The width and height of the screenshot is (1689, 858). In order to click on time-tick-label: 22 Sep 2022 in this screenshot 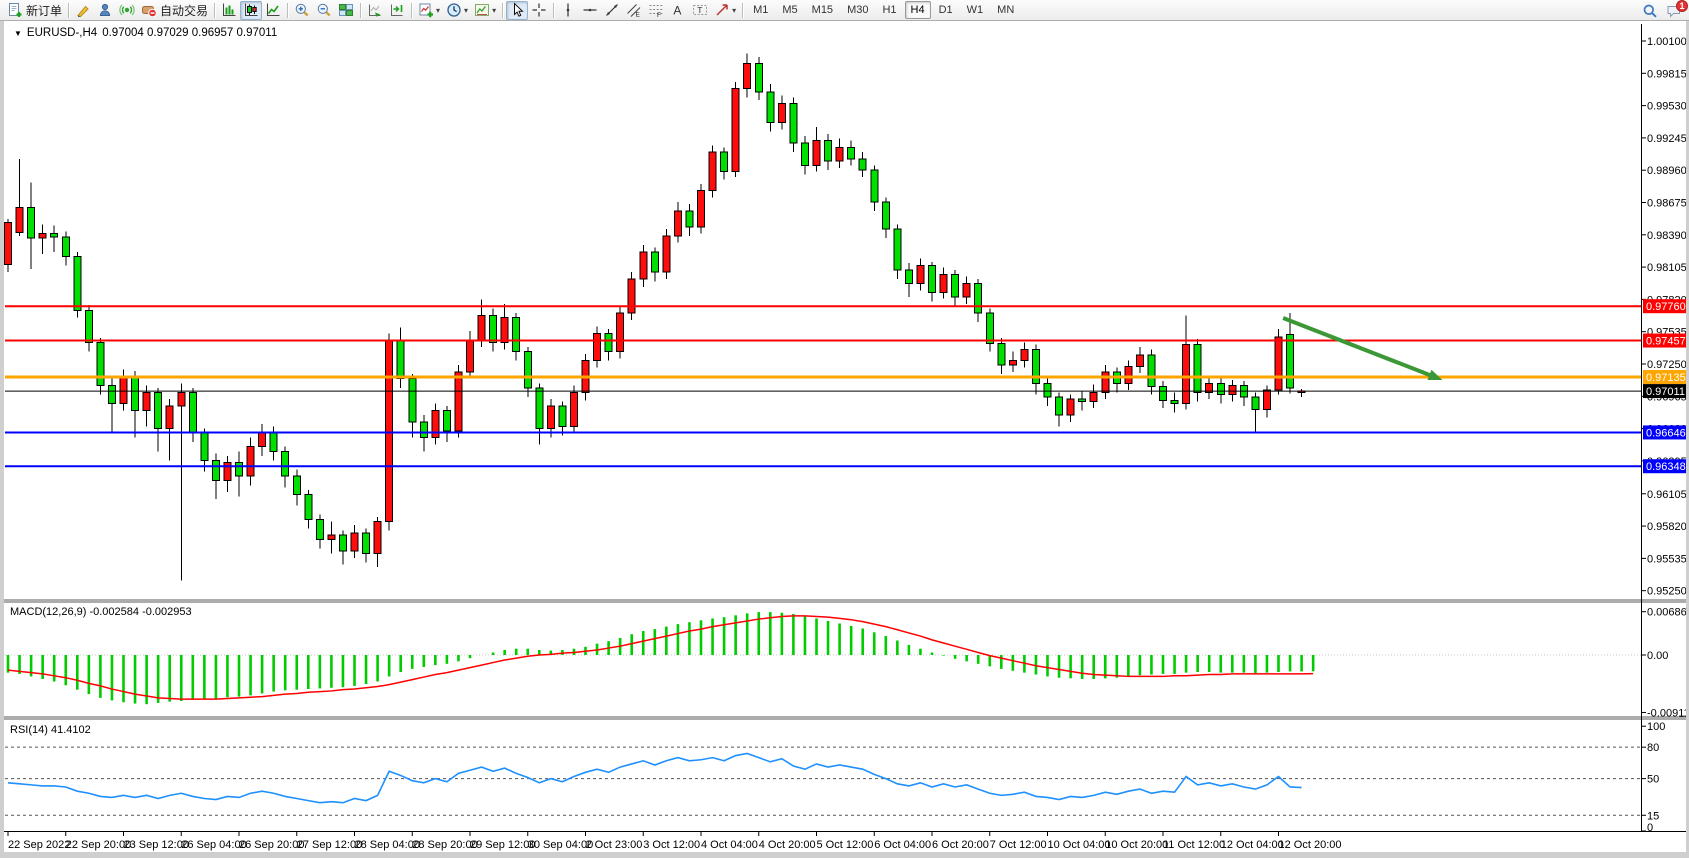, I will do `click(39, 845)`.